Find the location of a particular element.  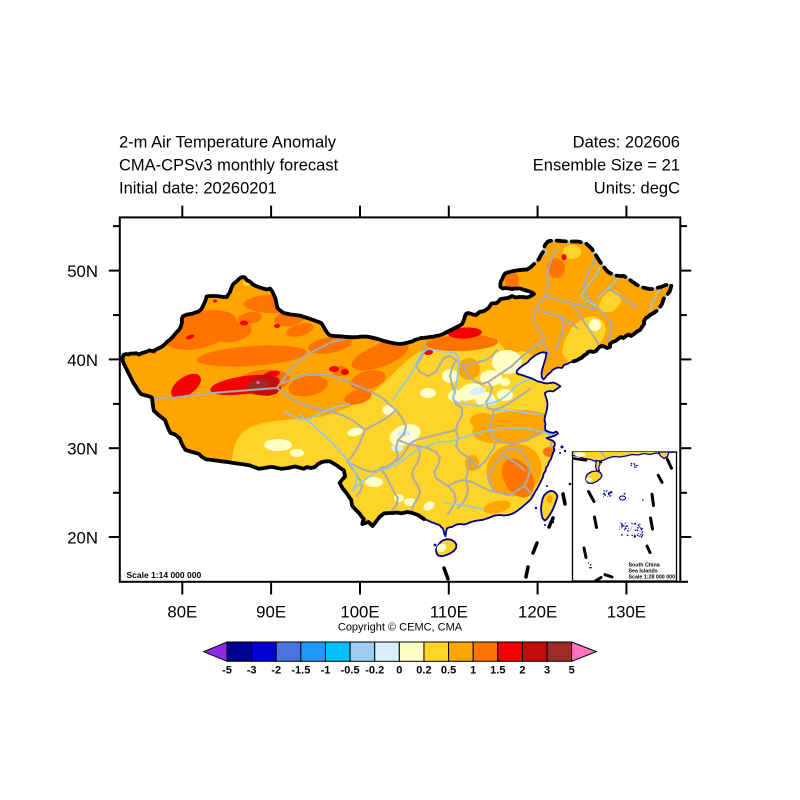

svg-text: 110E is located at coordinates (449, 612).